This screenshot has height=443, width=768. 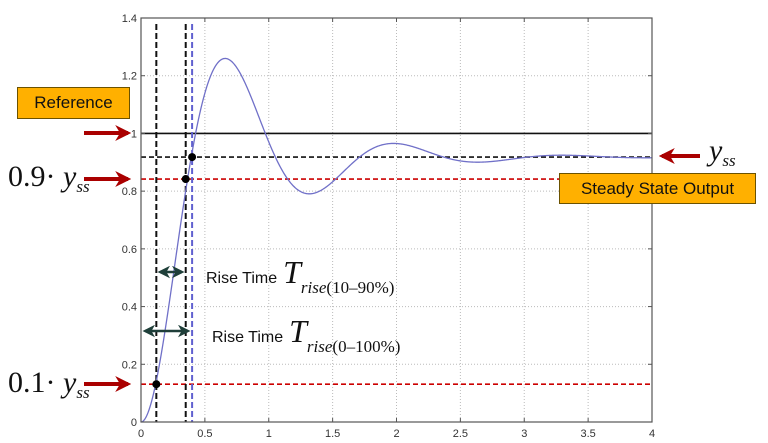 I want to click on x-tick-label: 0, so click(x=141, y=434).